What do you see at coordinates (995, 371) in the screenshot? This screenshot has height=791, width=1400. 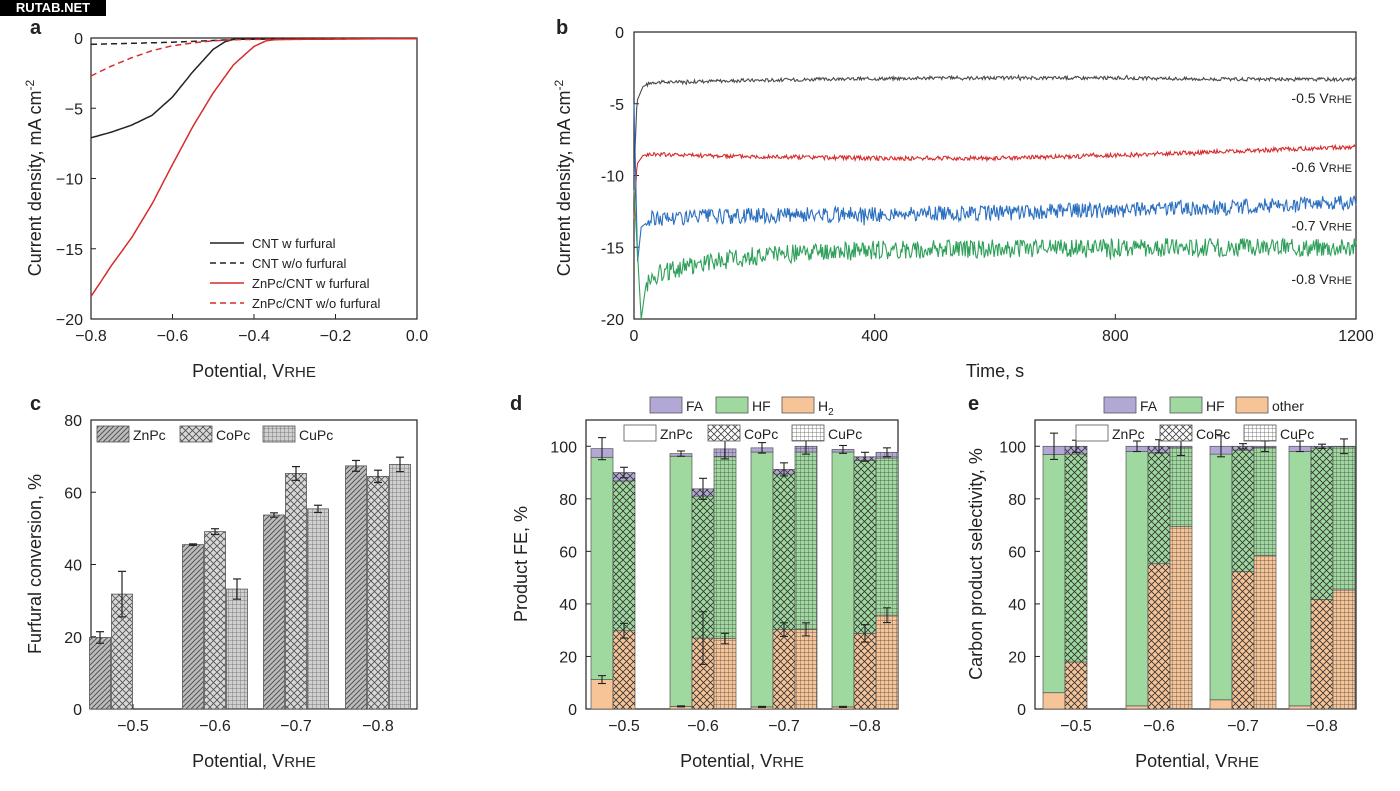 I see `panel-b-xlabel: Time, s` at bounding box center [995, 371].